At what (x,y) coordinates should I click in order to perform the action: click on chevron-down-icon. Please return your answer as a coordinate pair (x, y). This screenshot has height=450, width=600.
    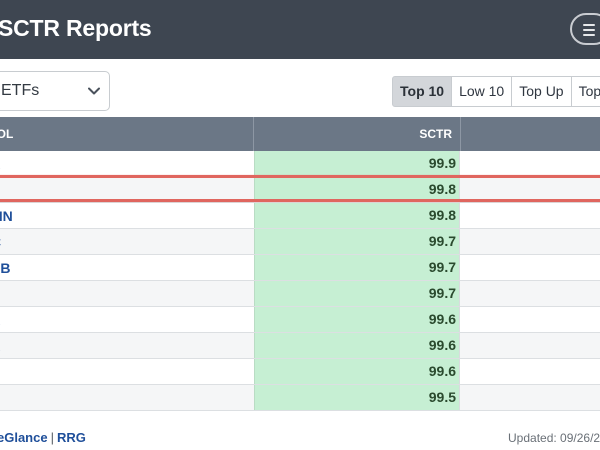
    Looking at the image, I should click on (94, 91).